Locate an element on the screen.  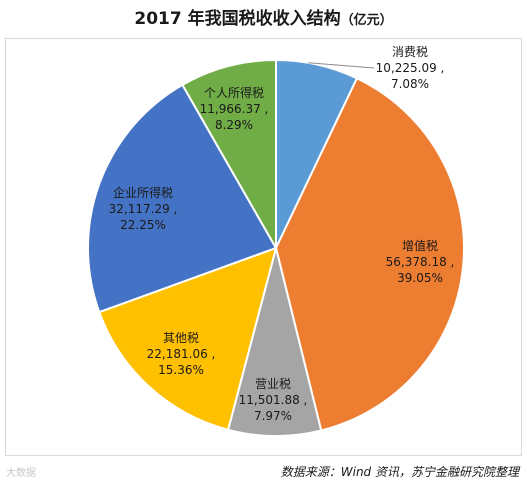
leader-line-consumption-tax is located at coordinates (341, 65).